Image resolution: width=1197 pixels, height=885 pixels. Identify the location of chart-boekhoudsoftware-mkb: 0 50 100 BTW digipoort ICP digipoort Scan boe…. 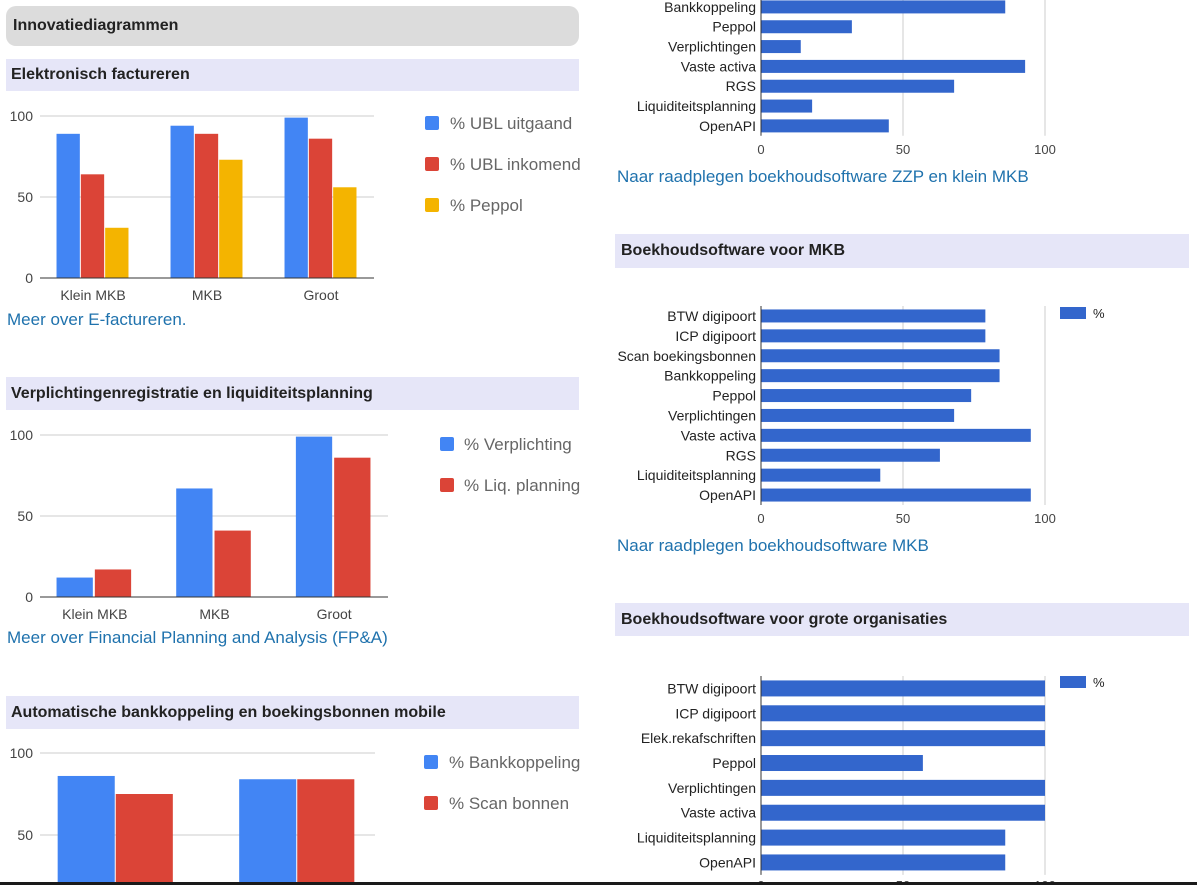
(861, 416).